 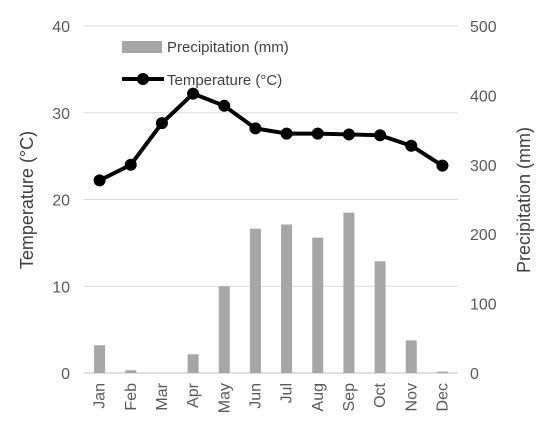 I want to click on legend-temperature-label: Temperature (°C), so click(x=224, y=80).